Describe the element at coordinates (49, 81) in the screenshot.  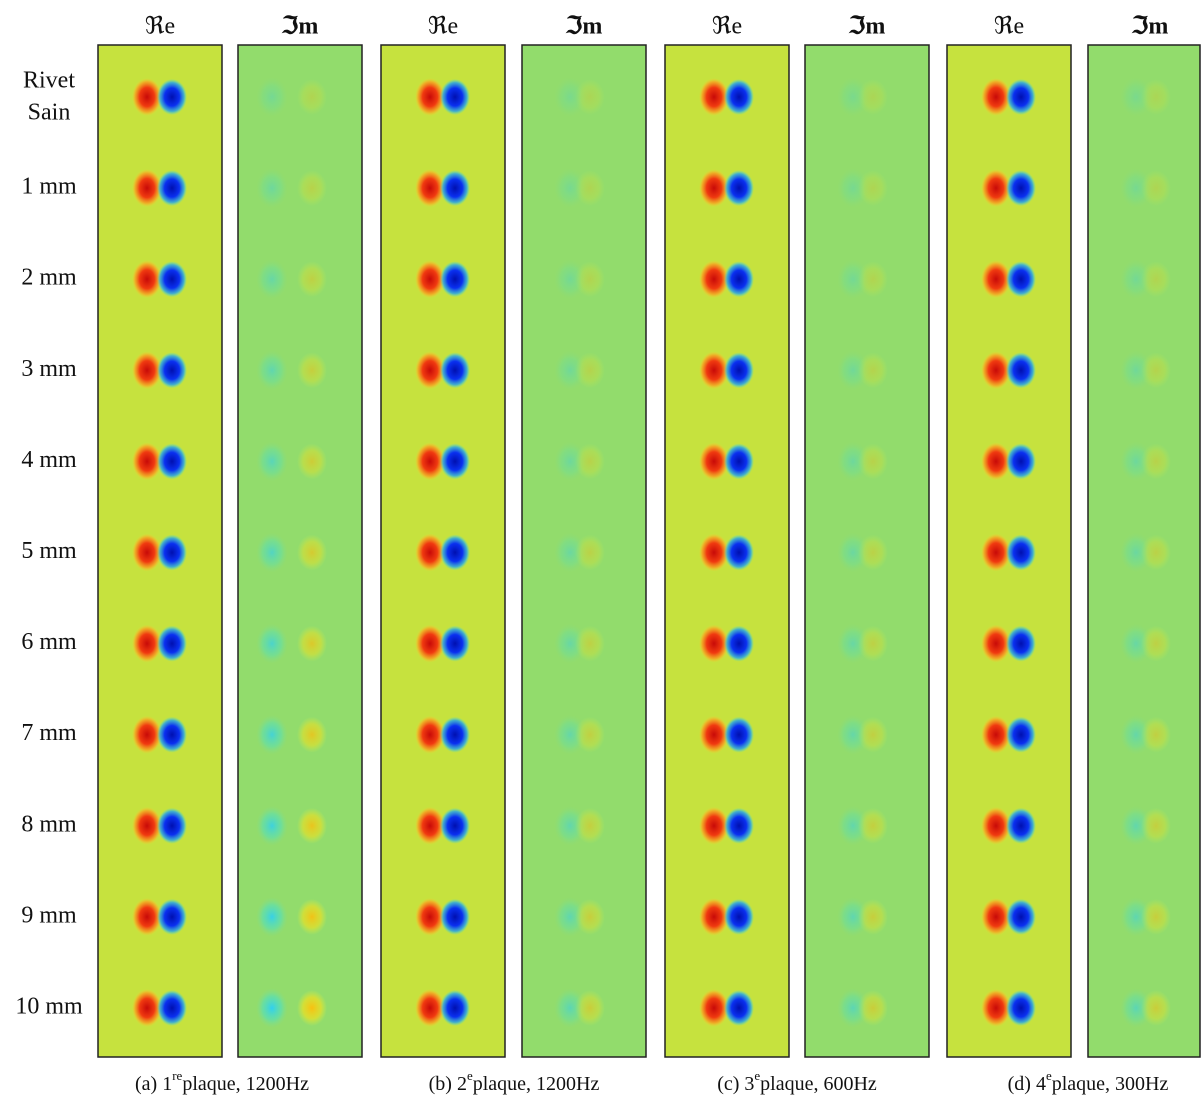
I see `row-label: Rivet` at that location.